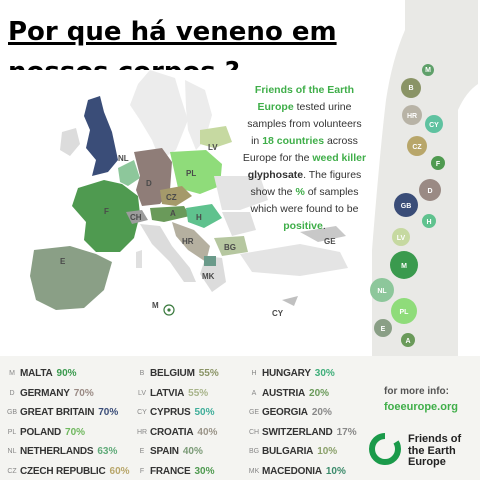 This screenshot has height=481, width=480. What do you see at coordinates (285, 412) in the screenshot?
I see `legend-country: GEORGIA` at bounding box center [285, 412].